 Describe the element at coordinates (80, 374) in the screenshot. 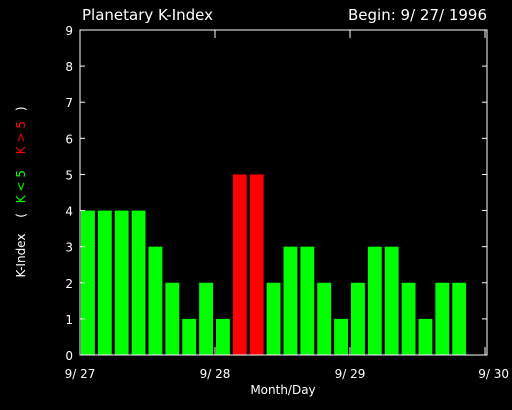

I see `x-tick-label: 9/ 27` at that location.